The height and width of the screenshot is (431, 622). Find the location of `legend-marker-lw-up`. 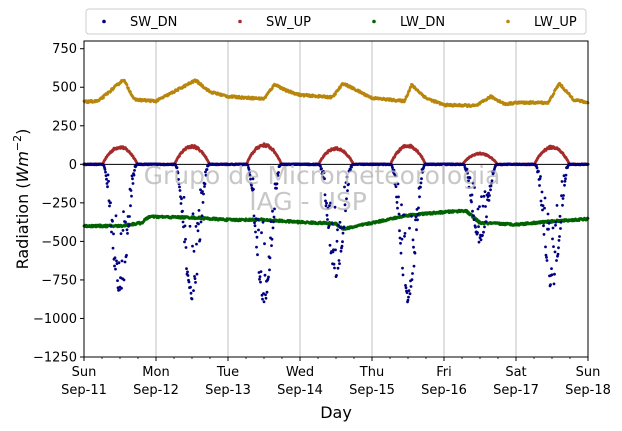

legend-marker-lw-up is located at coordinates (508, 21).